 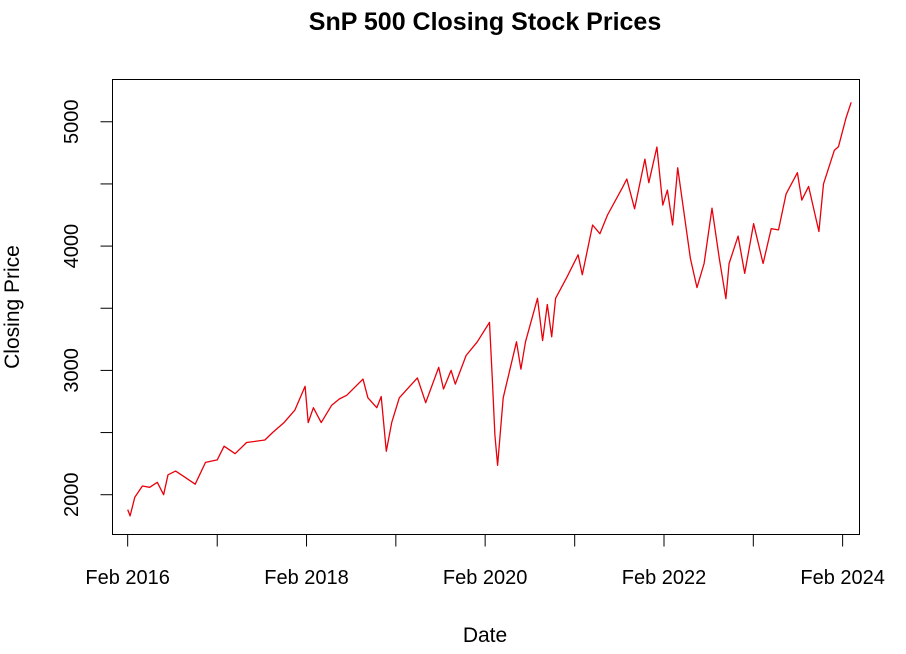 I want to click on y-tick-label: 5000, so click(x=72, y=122).